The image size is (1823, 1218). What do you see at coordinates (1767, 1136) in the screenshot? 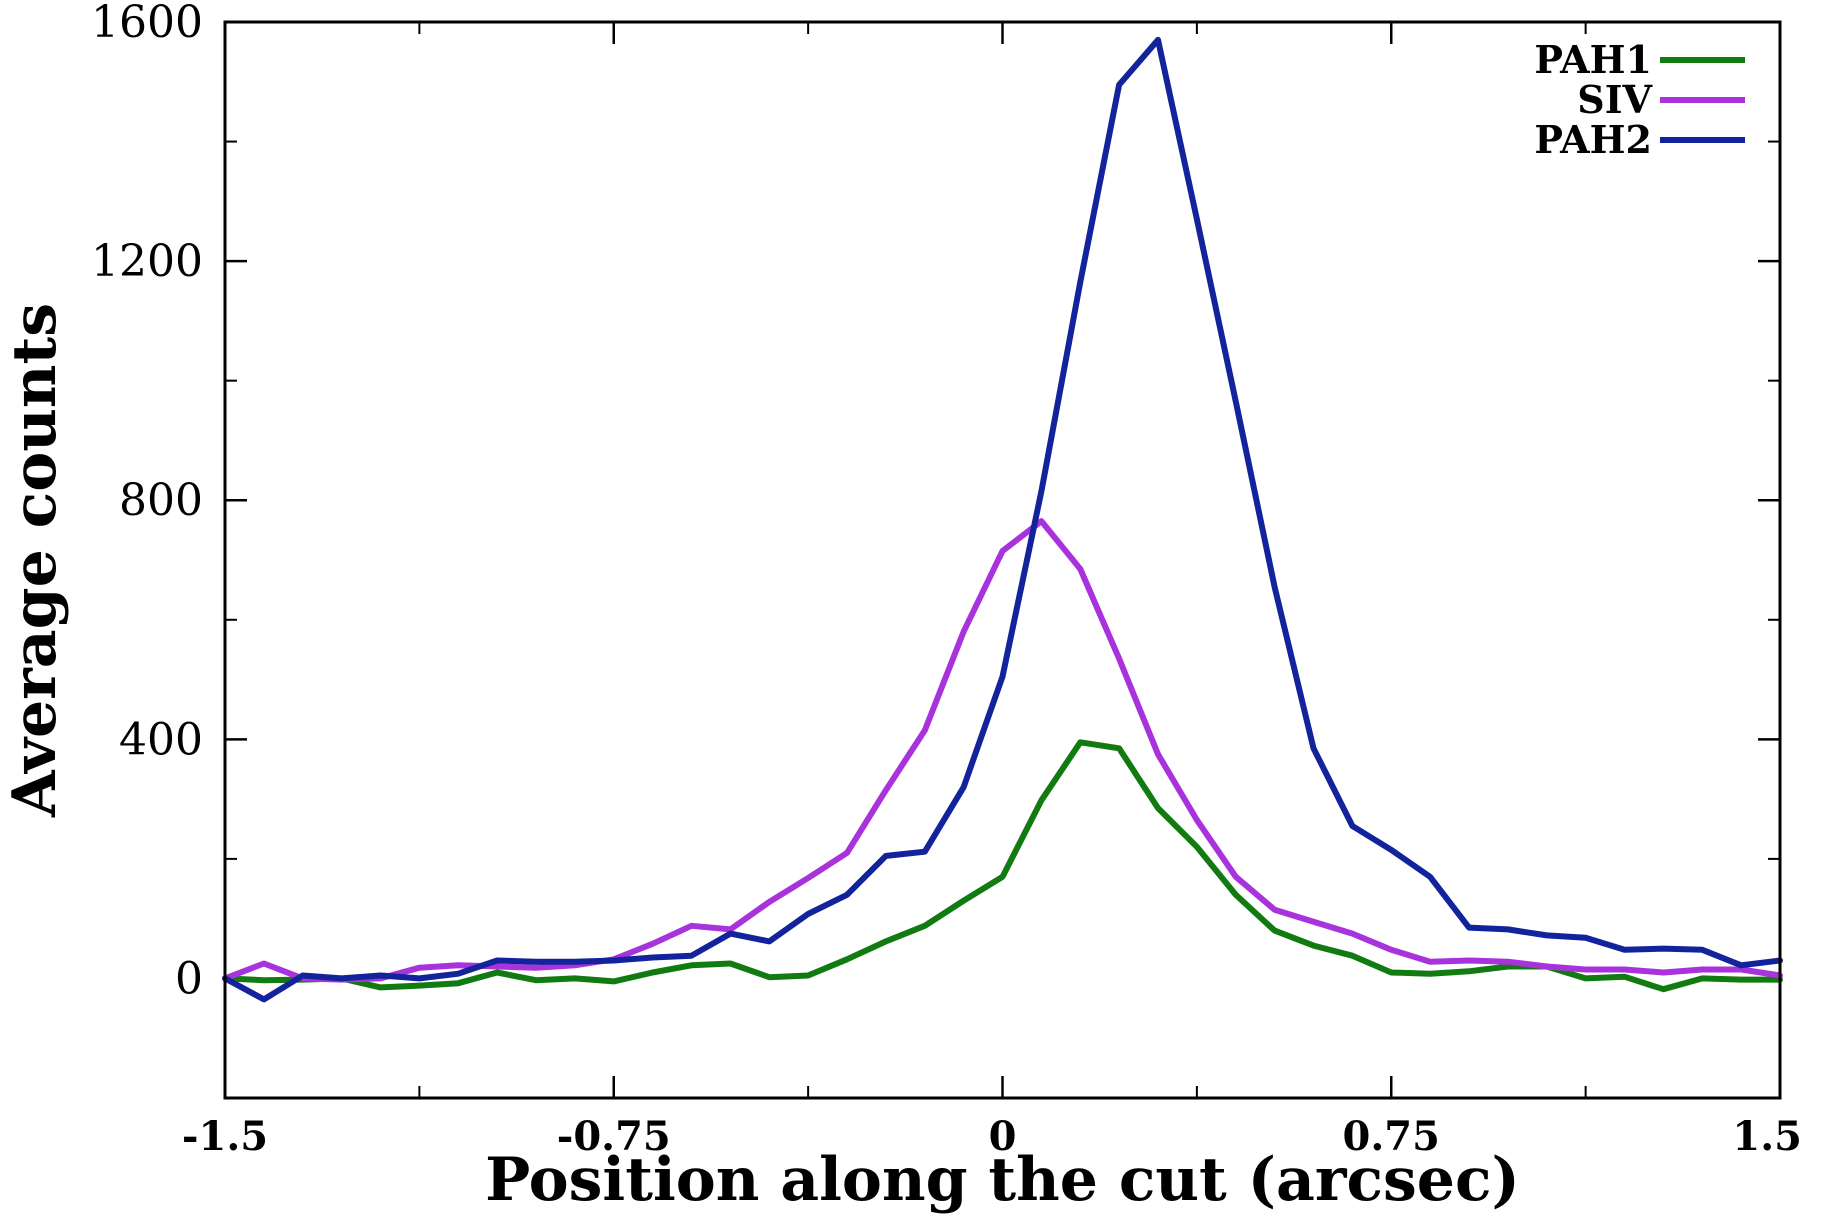
I see `x-tick-label: 1.5` at bounding box center [1767, 1136].